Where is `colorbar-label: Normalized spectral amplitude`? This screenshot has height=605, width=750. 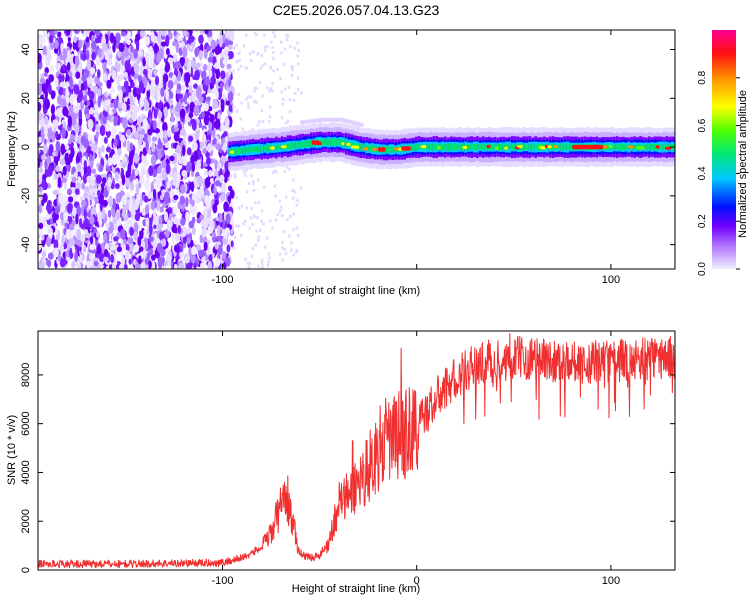 colorbar-label: Normalized spectral amplitude is located at coordinates (743, 164).